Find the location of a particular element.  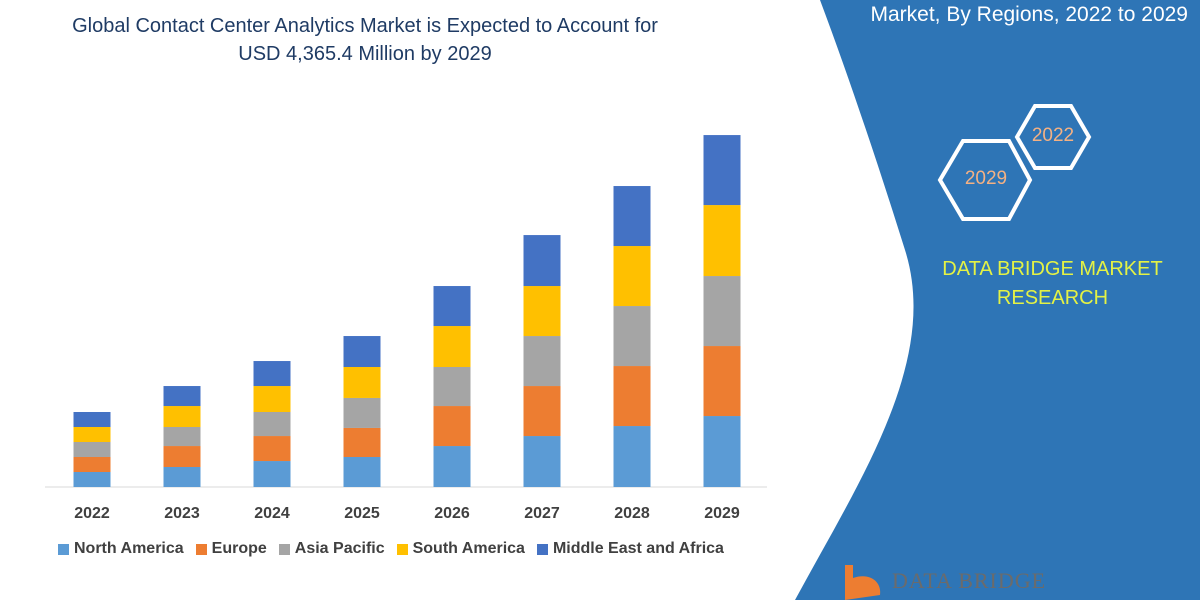

hexagon-2029-icon is located at coordinates (985, 180).